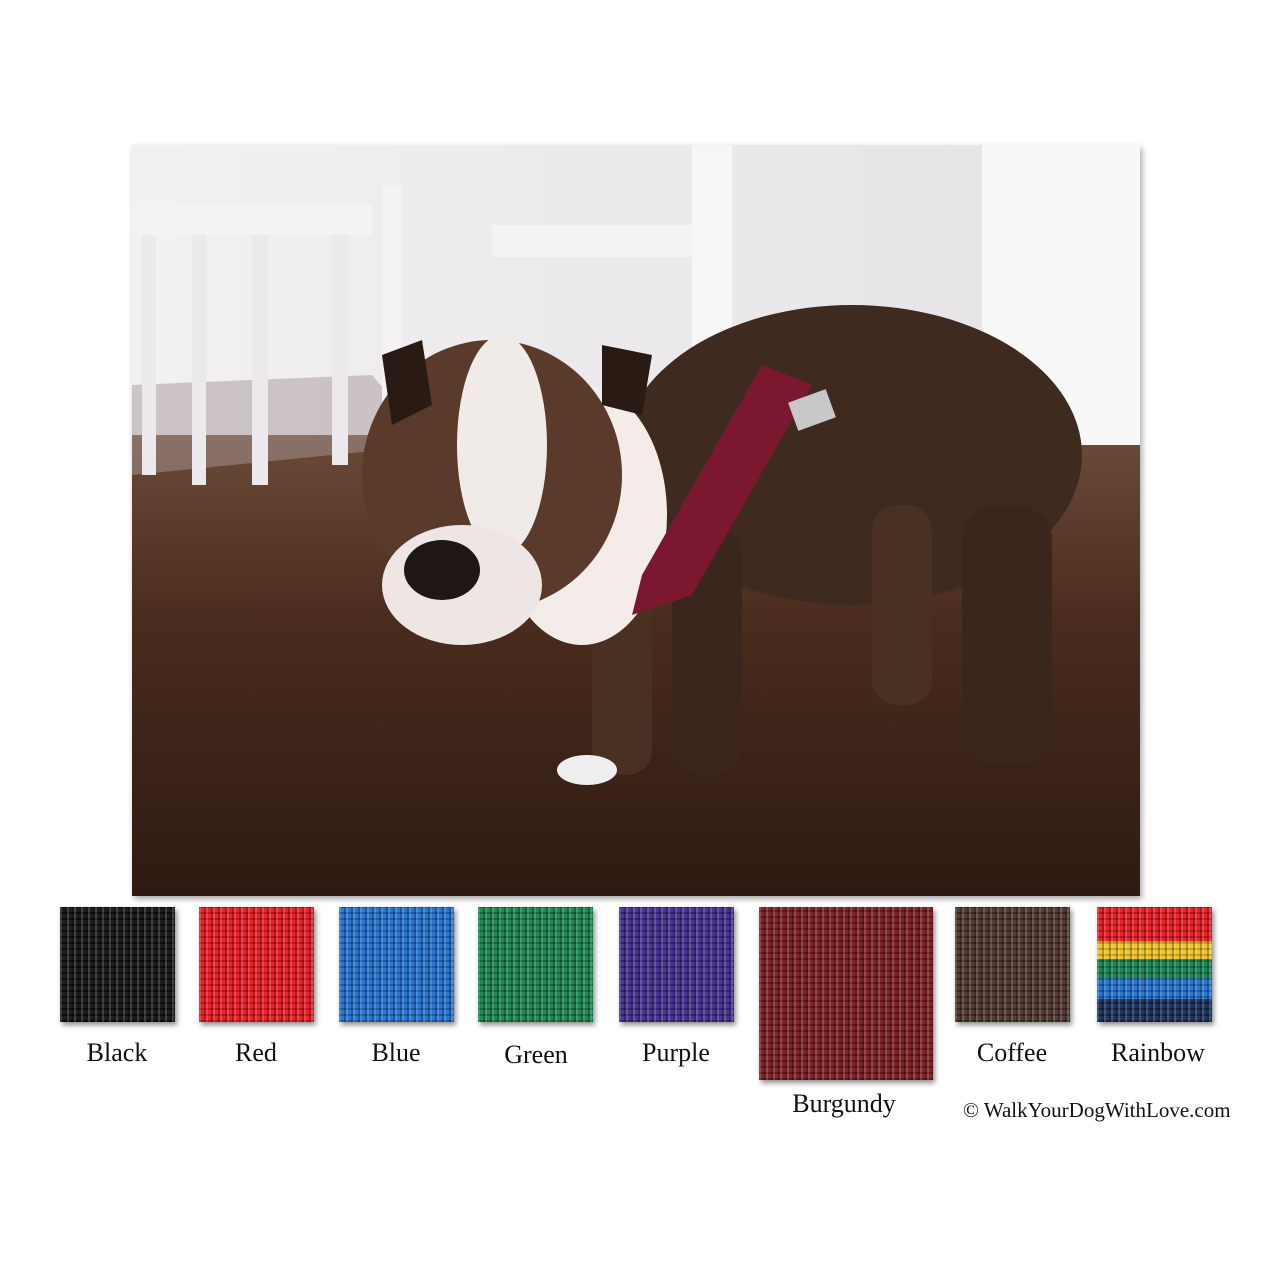 The height and width of the screenshot is (1275, 1275). Describe the element at coordinates (117, 1052) in the screenshot. I see `swatch-label-black: Black` at that location.